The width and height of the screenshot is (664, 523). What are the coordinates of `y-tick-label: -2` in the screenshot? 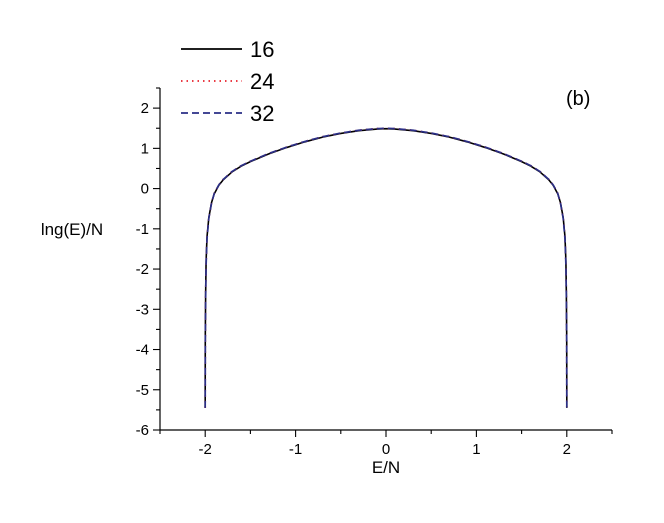 It's located at (142, 269).